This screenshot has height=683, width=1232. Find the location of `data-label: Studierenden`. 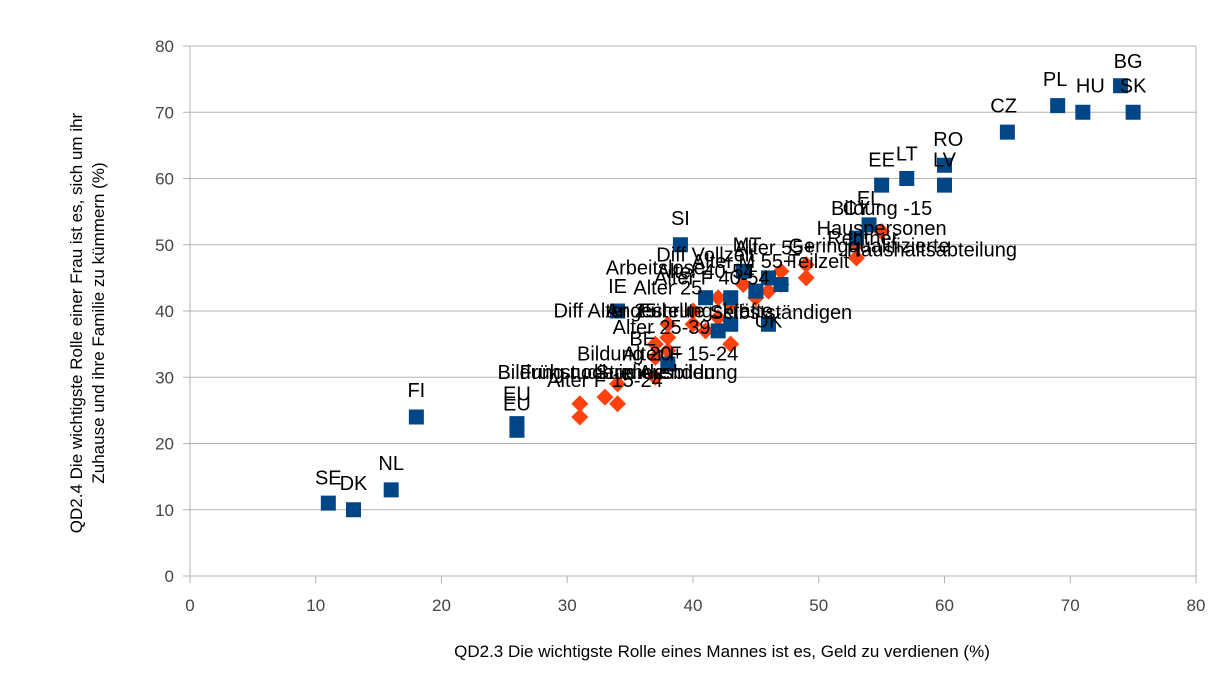

data-label: Studierenden is located at coordinates (655, 373).